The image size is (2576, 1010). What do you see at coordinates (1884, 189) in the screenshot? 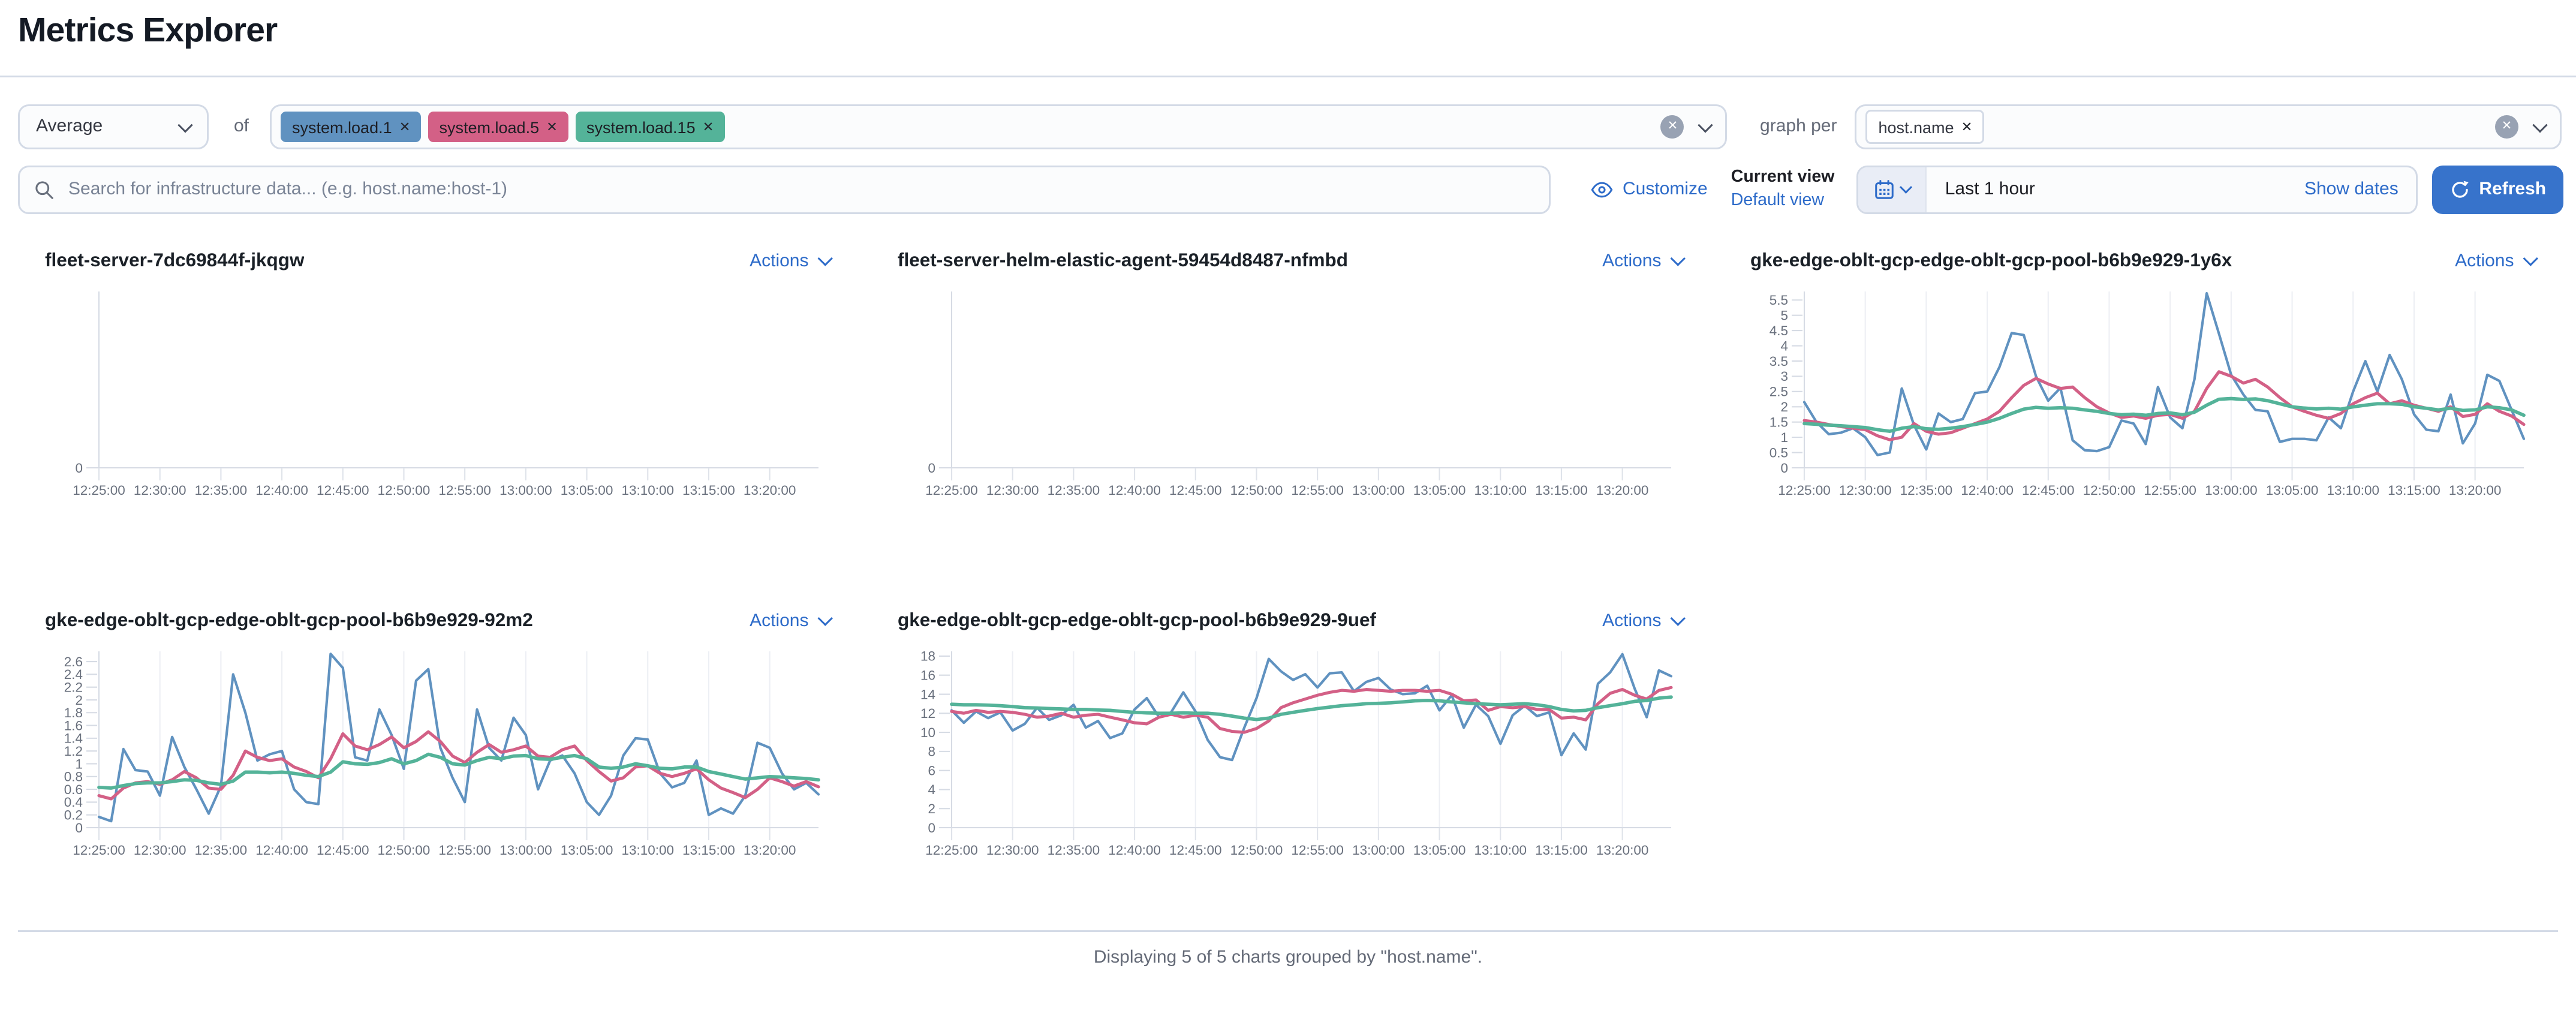
I see `calendar-icon` at bounding box center [1884, 189].